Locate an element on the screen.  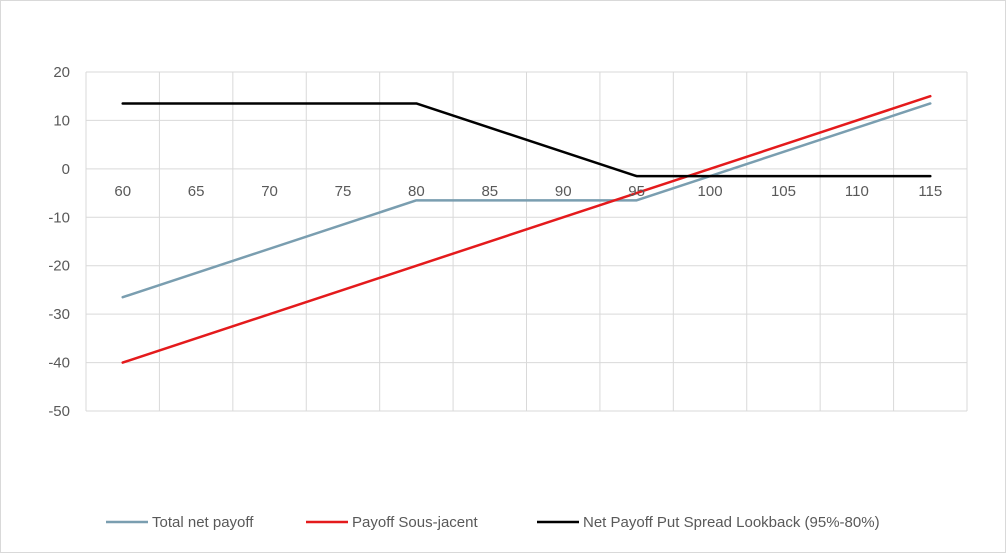
x-axis-tick-labels: 60 65 70 75 80 85 90 95 100 105 110 115 is located at coordinates (528, 191).